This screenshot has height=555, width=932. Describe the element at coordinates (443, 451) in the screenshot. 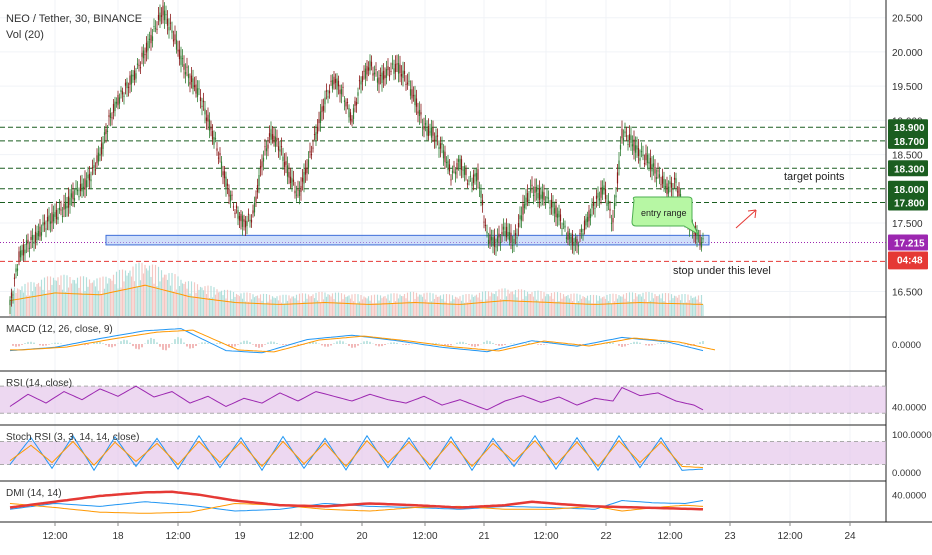

I see `stoch-rsi-pane: Stoch RSI (3, 3, 14, 14, close)` at that location.